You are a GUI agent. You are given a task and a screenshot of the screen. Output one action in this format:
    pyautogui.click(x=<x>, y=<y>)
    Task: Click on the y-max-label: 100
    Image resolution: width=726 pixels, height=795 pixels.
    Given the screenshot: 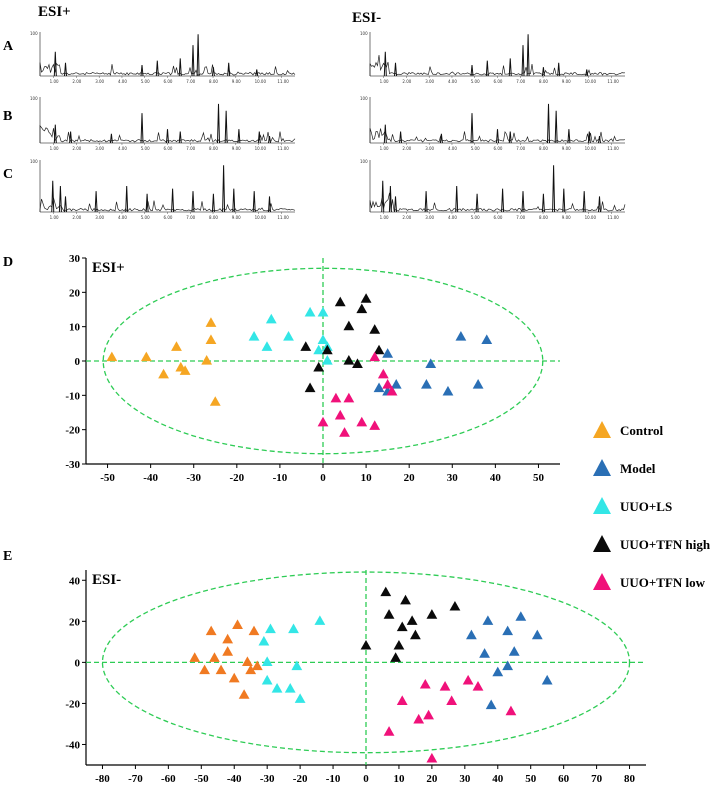 What is the action you would take?
    pyautogui.click(x=364, y=161)
    